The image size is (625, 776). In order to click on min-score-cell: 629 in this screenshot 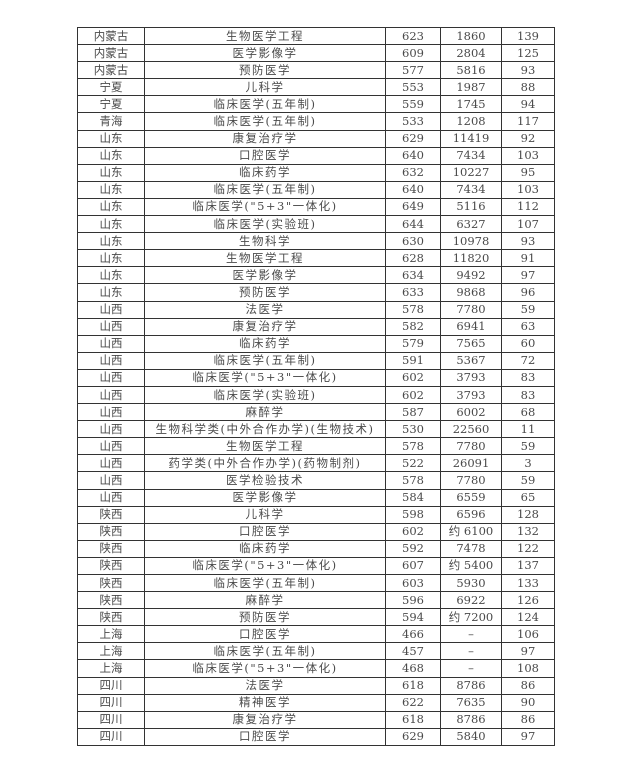, I will do `click(413, 736)`.